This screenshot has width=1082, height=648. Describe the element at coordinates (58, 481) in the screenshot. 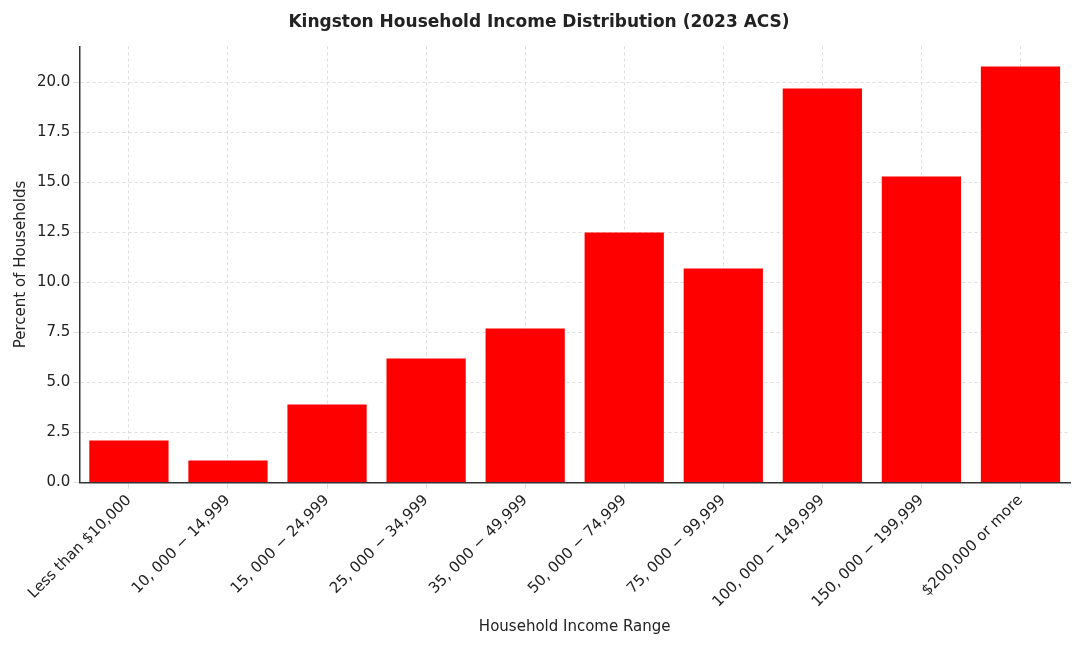

I see `y-tick-label: 0.0` at that location.